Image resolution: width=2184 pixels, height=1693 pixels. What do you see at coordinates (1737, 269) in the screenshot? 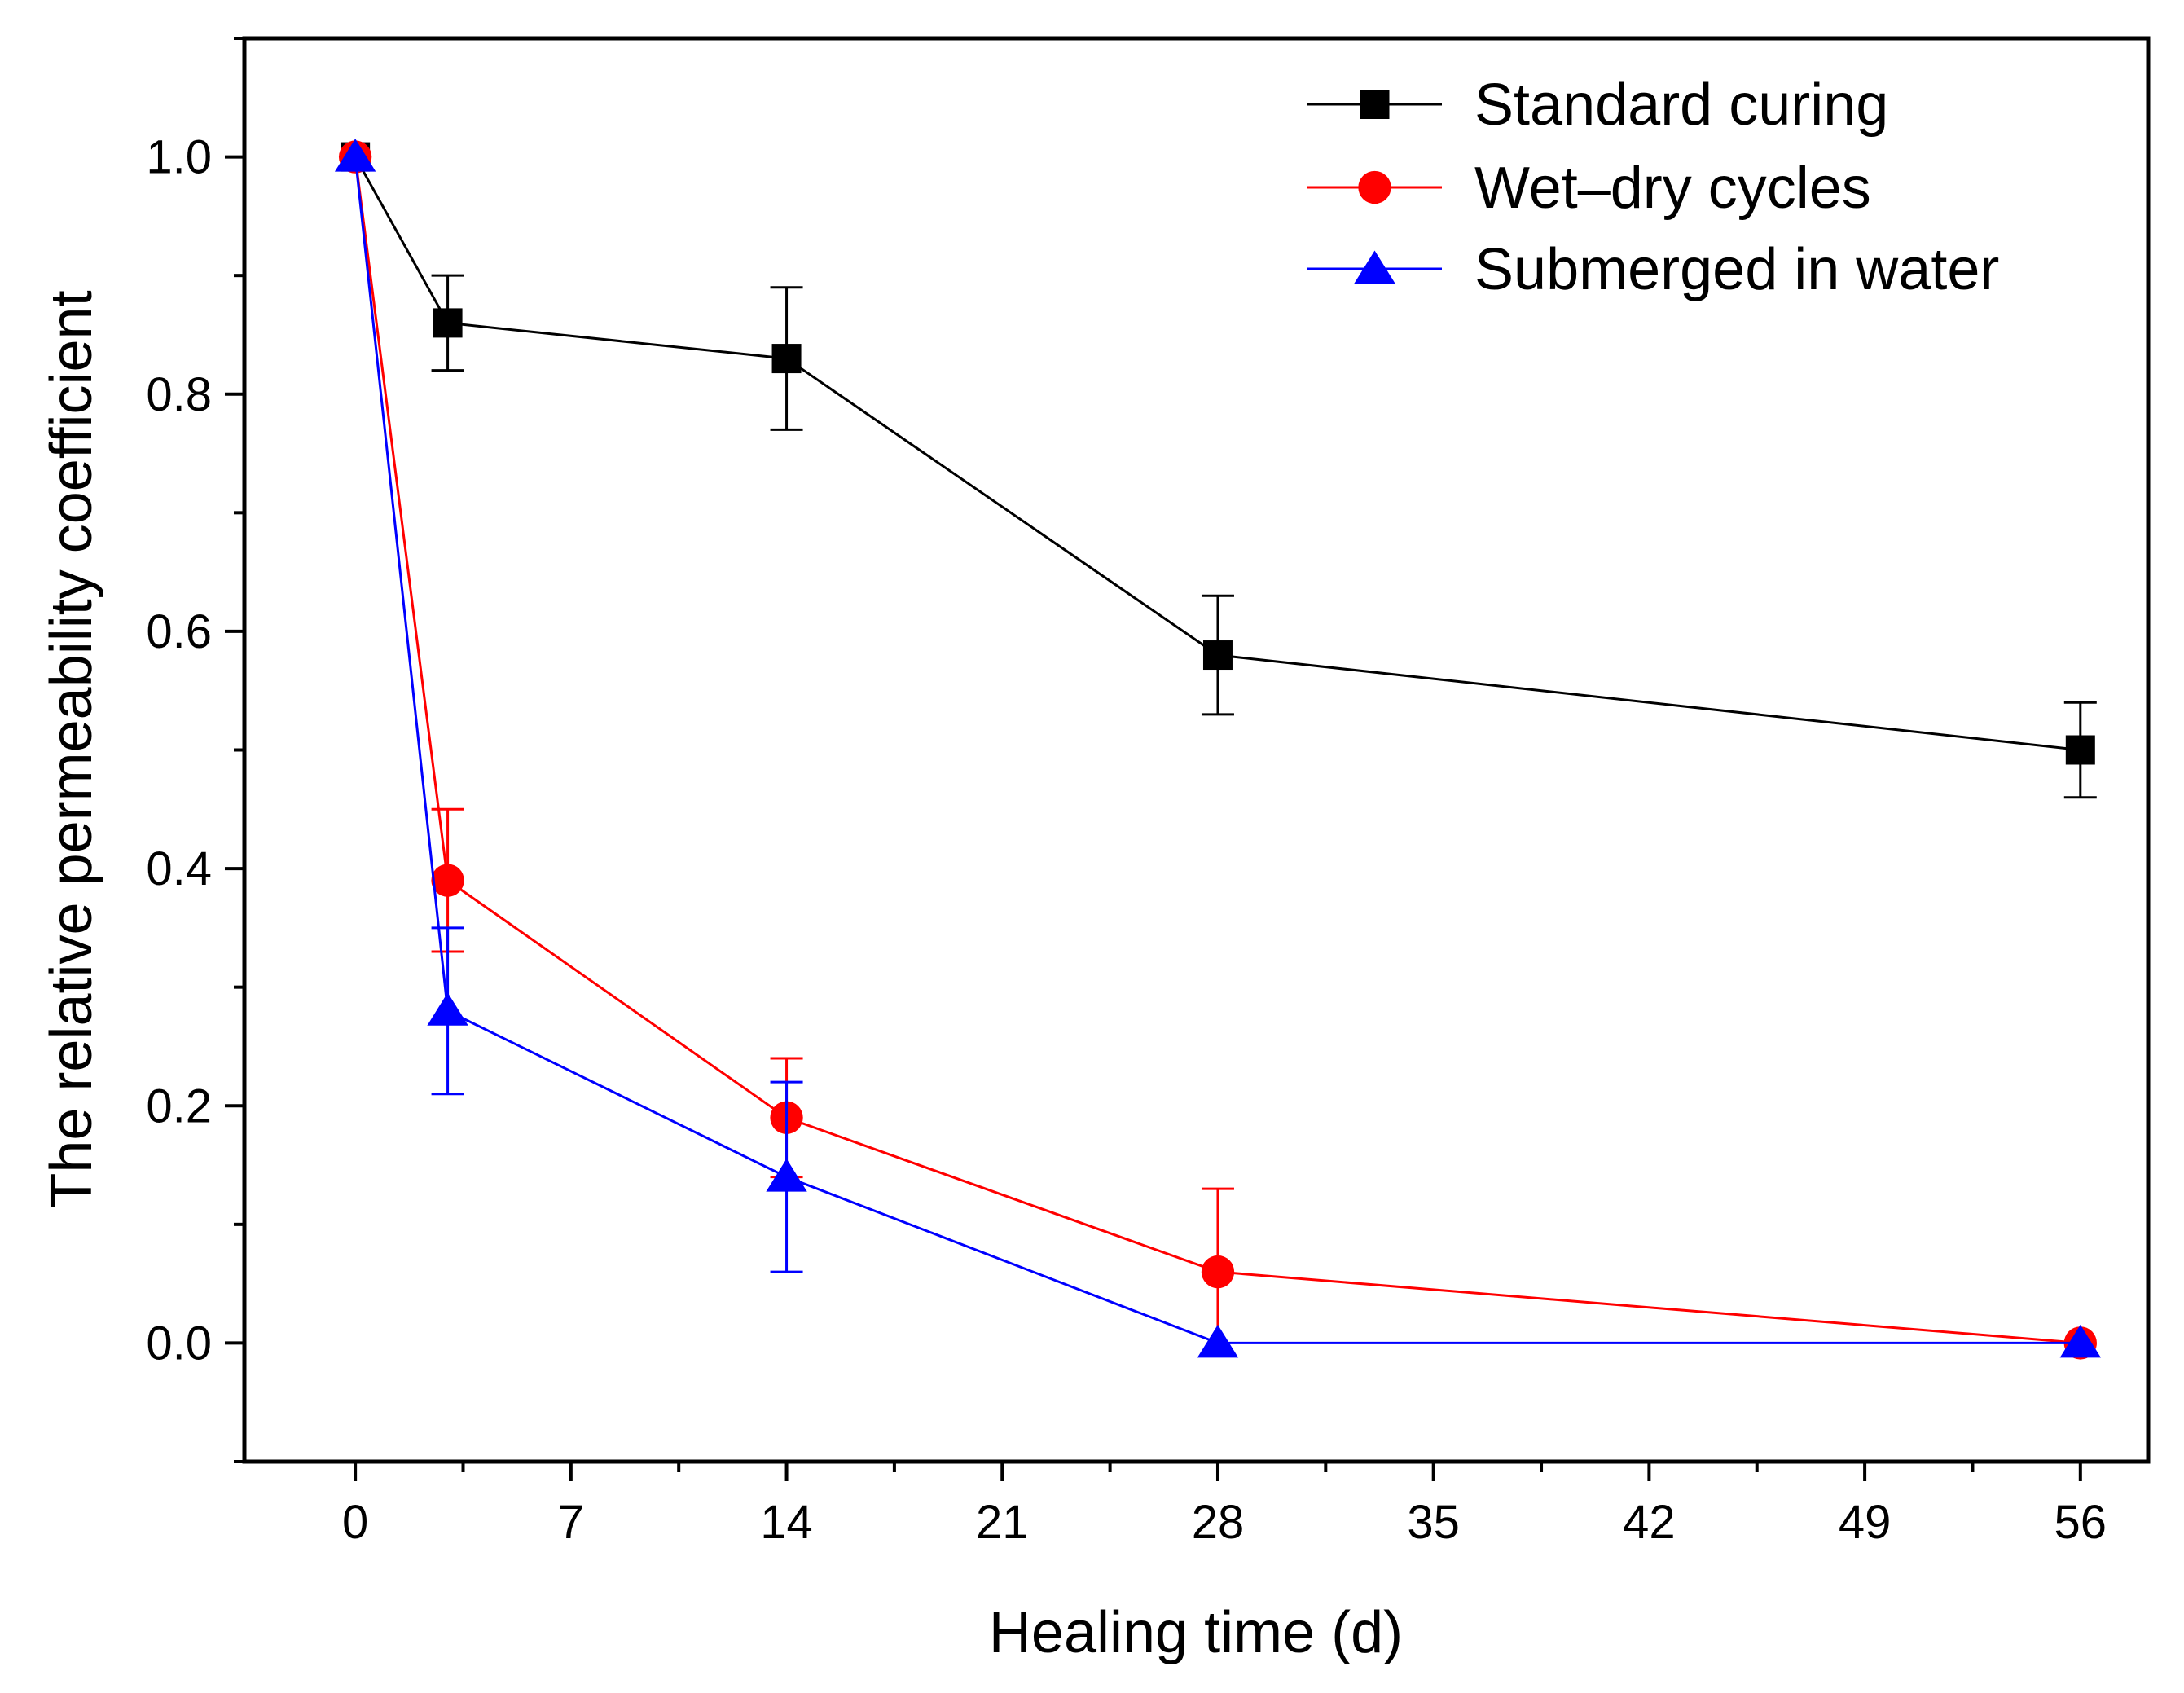
I see `legend-label: Submerged in water` at bounding box center [1737, 269].